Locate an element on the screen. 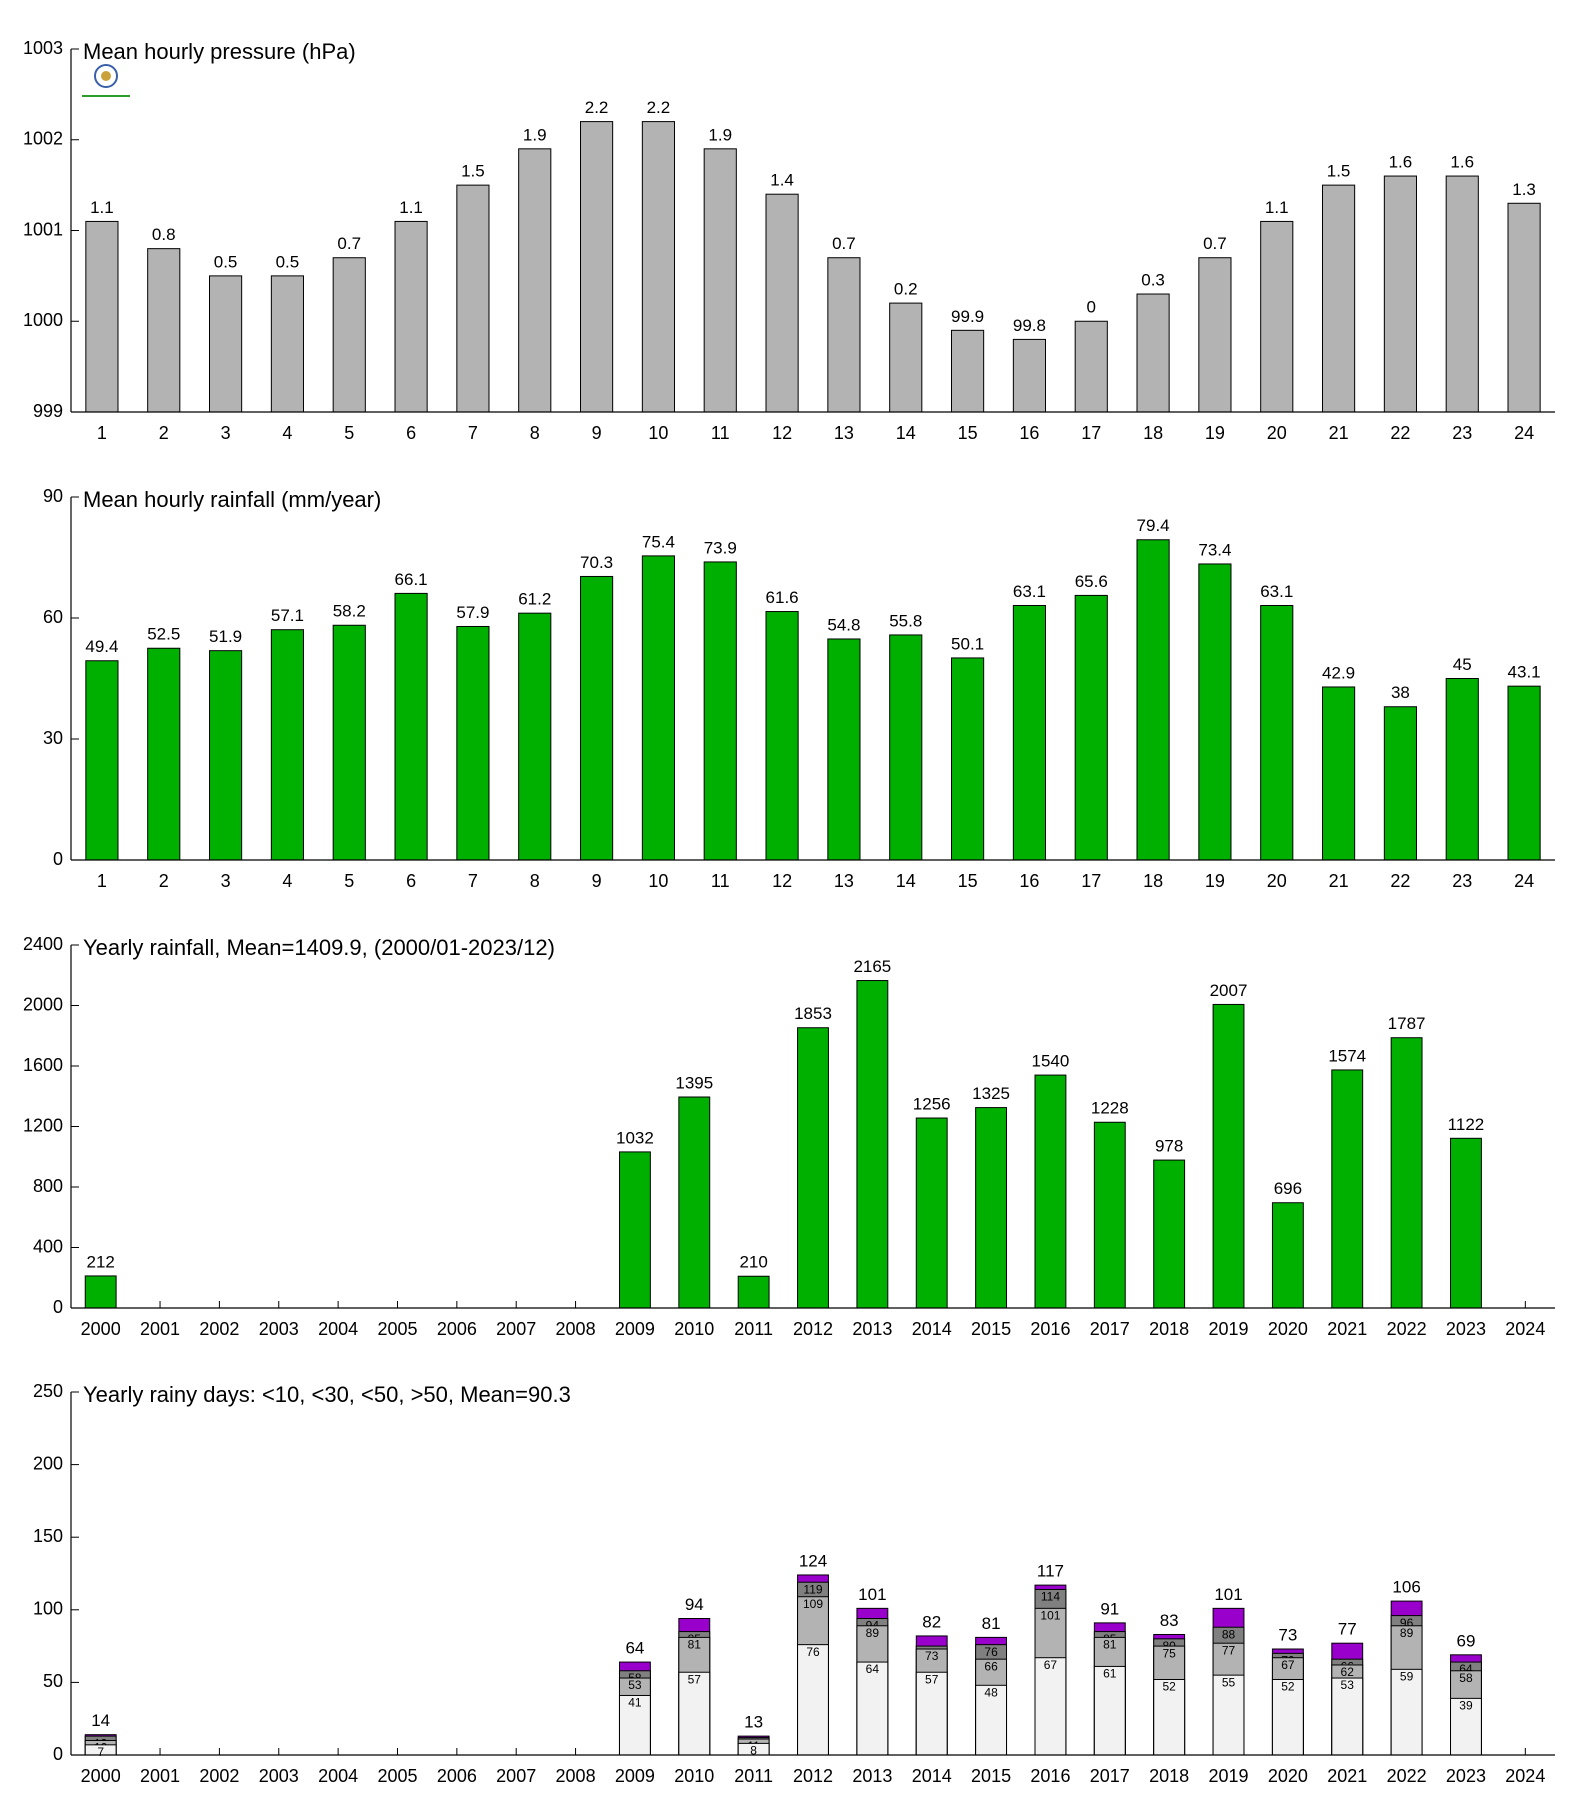 The height and width of the screenshot is (1800, 1580). x-tick-label: 20 is located at coordinates (1277, 433).